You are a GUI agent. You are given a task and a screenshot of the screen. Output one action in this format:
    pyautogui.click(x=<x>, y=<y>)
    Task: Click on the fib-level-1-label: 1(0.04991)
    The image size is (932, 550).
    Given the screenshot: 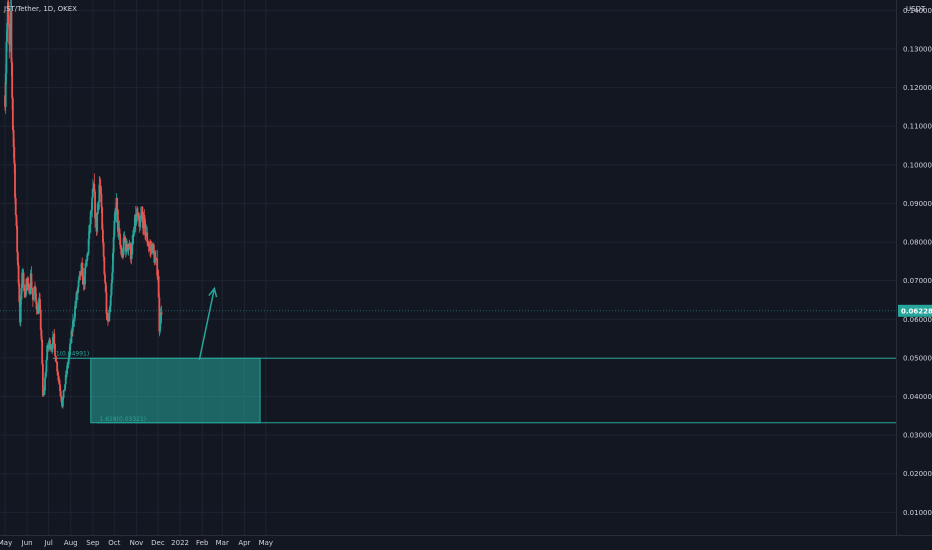 What is the action you would take?
    pyautogui.click(x=72, y=353)
    